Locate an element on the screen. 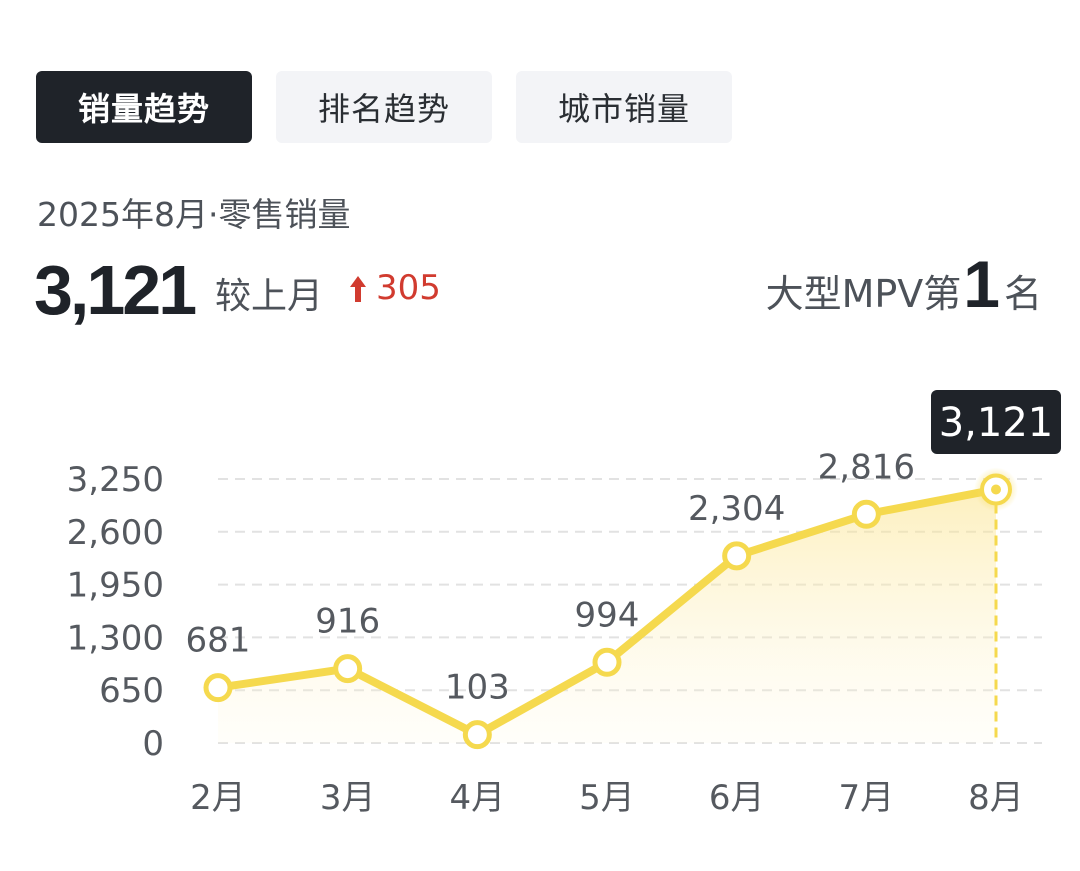 This screenshot has height=871, width=1080. tooltip: 3,121 is located at coordinates (996, 422).